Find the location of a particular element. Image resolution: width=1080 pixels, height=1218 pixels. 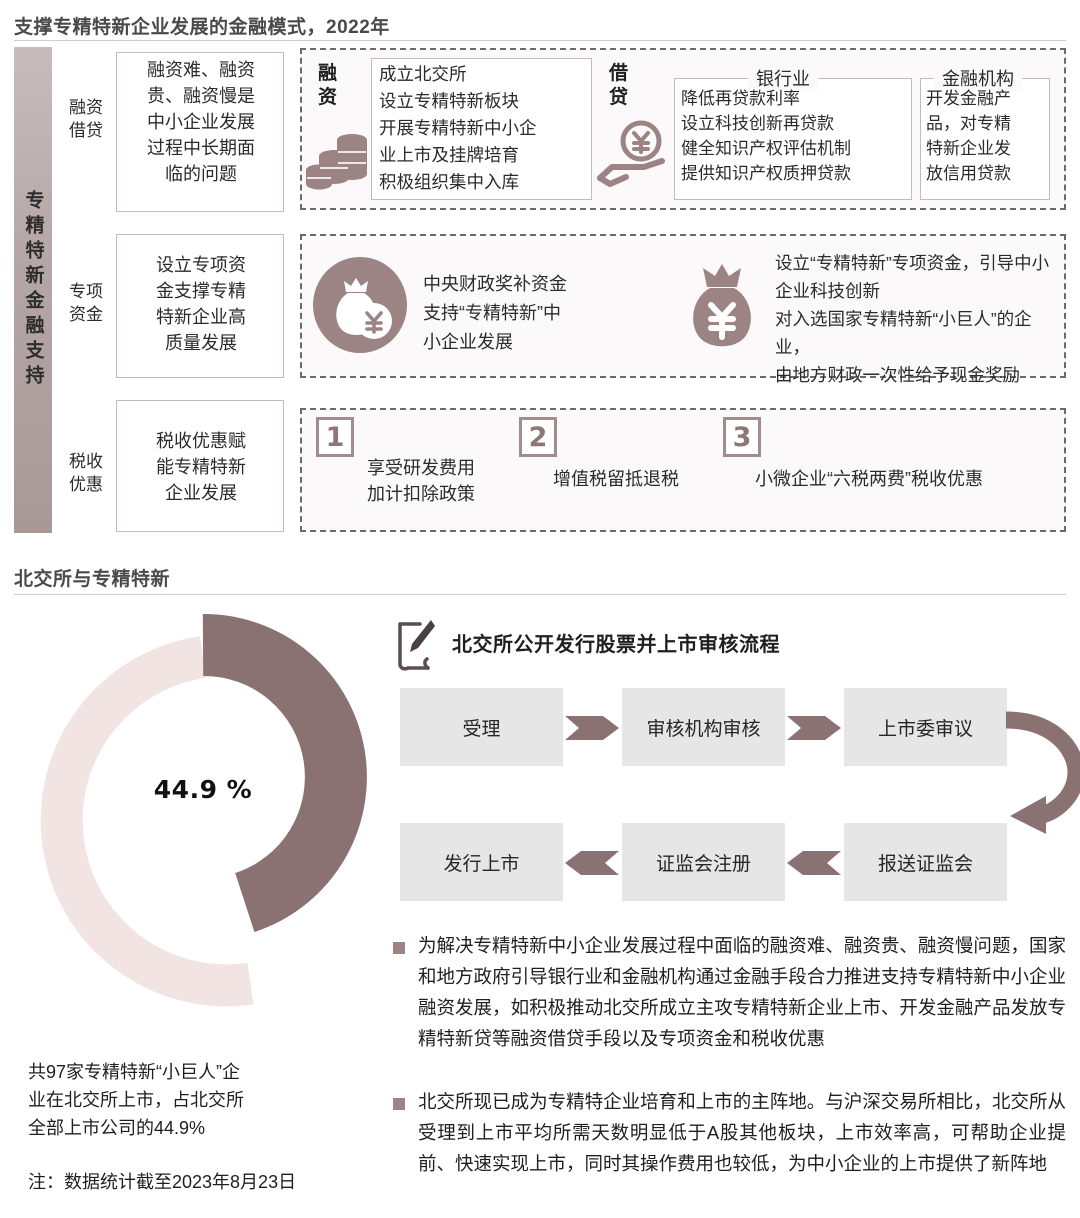

donut-svg is located at coordinates (203, 810).